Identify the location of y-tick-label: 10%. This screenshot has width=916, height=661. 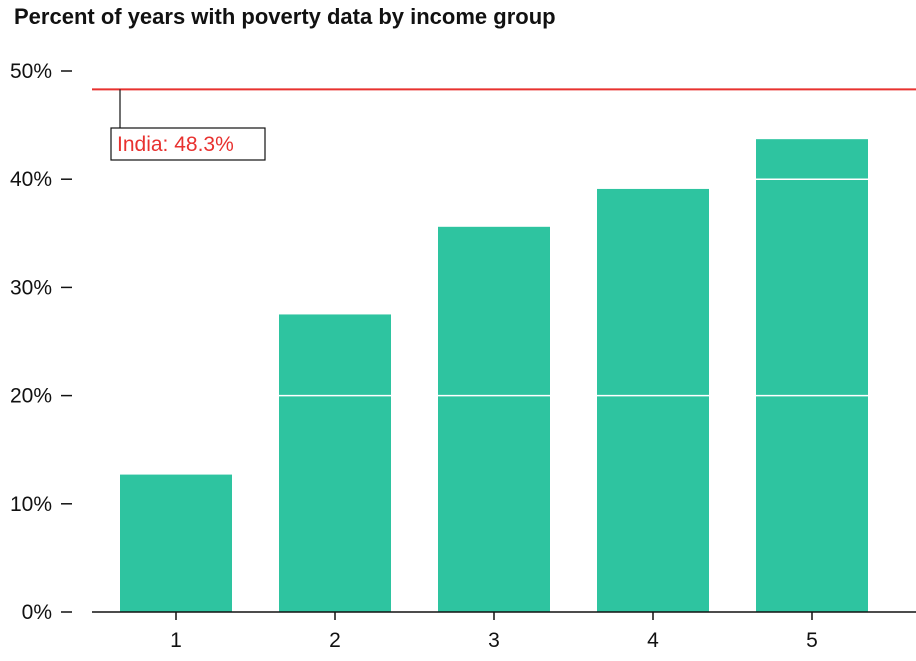
(31, 504).